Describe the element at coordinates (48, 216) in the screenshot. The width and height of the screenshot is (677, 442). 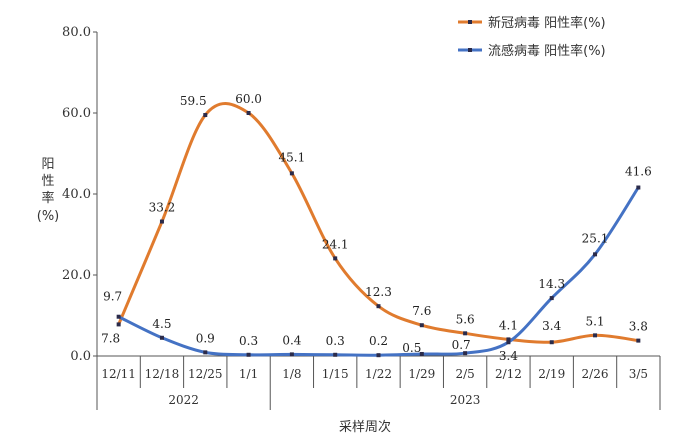
I see `y-axis-title-unit: (%)` at that location.